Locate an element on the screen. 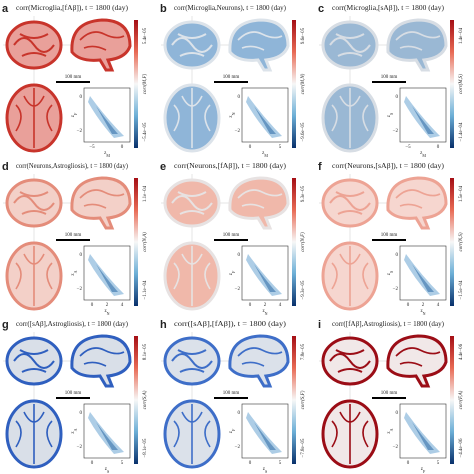  axis-label: zA is located at coordinates (74, 430).